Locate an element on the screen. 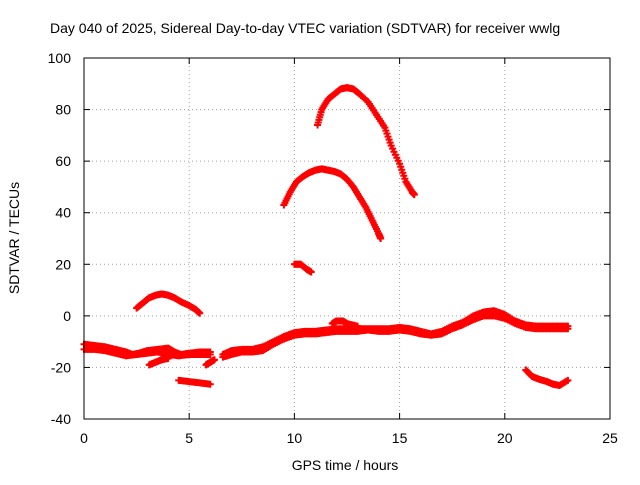 Image resolution: width=640 pixels, height=485 pixels. x-tick-label: 5 is located at coordinates (189, 438).